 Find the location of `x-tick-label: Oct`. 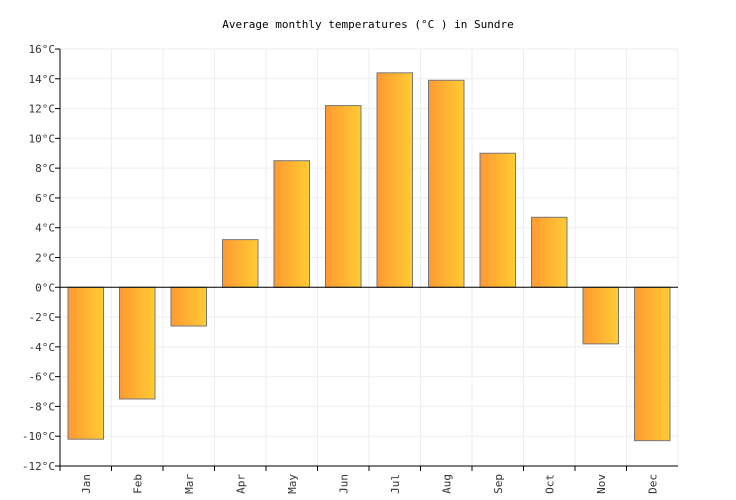

x-tick-label: Oct is located at coordinates (549, 484).